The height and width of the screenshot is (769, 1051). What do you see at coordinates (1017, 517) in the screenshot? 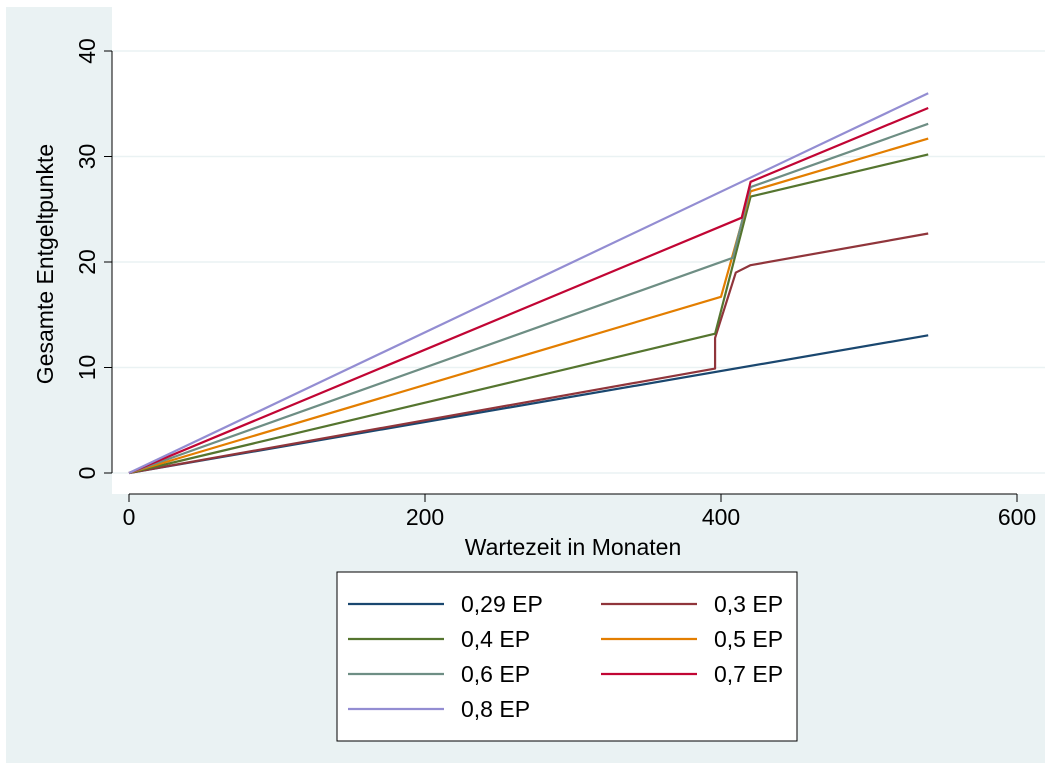
I see `x-tick-label: 600` at bounding box center [1017, 517].